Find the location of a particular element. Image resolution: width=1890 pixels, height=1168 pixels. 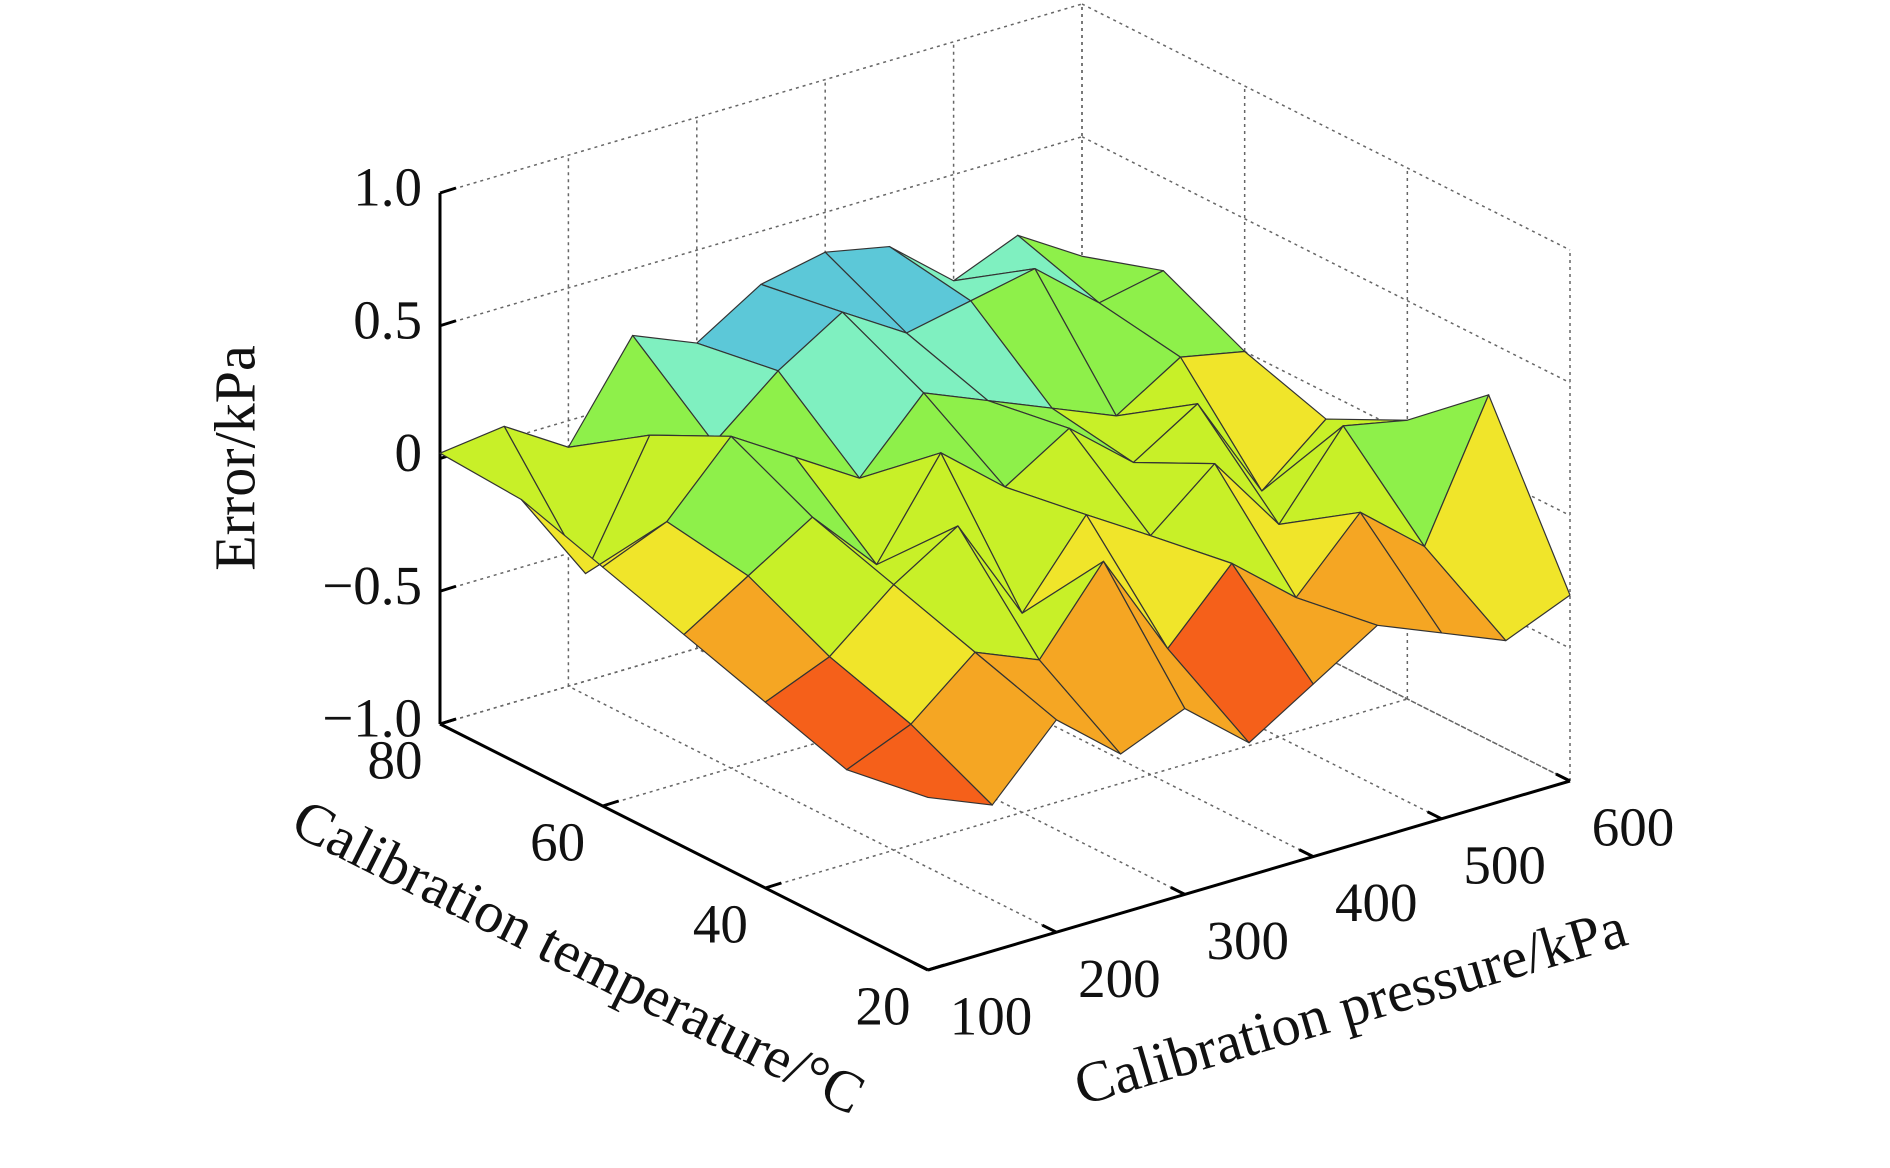

y-axis is located at coordinates (684, 847).